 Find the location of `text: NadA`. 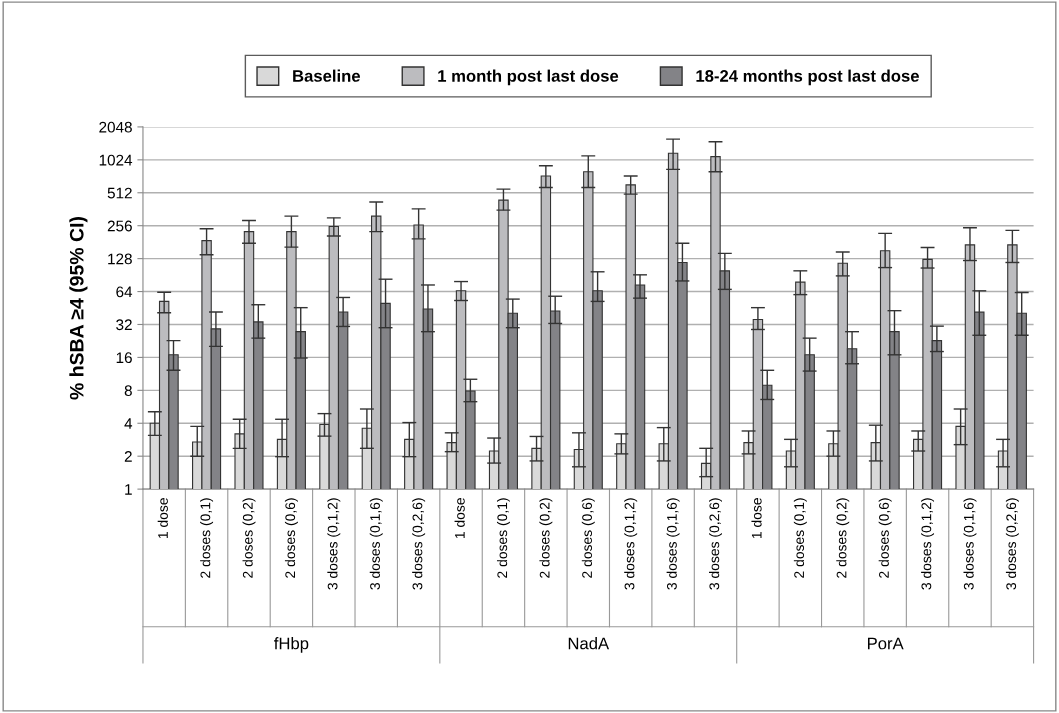

text: NadA is located at coordinates (589, 643).